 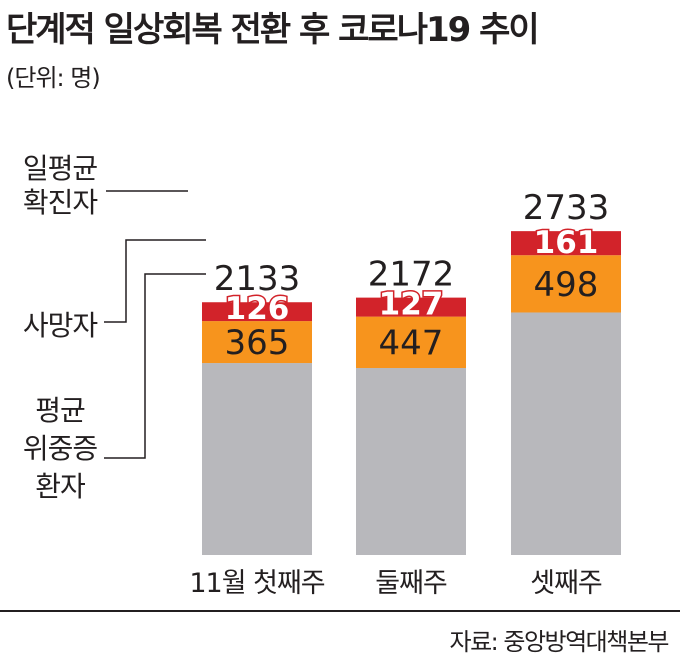 What do you see at coordinates (257, 279) in the screenshot?
I see `data-label-cases: 2133` at bounding box center [257, 279].